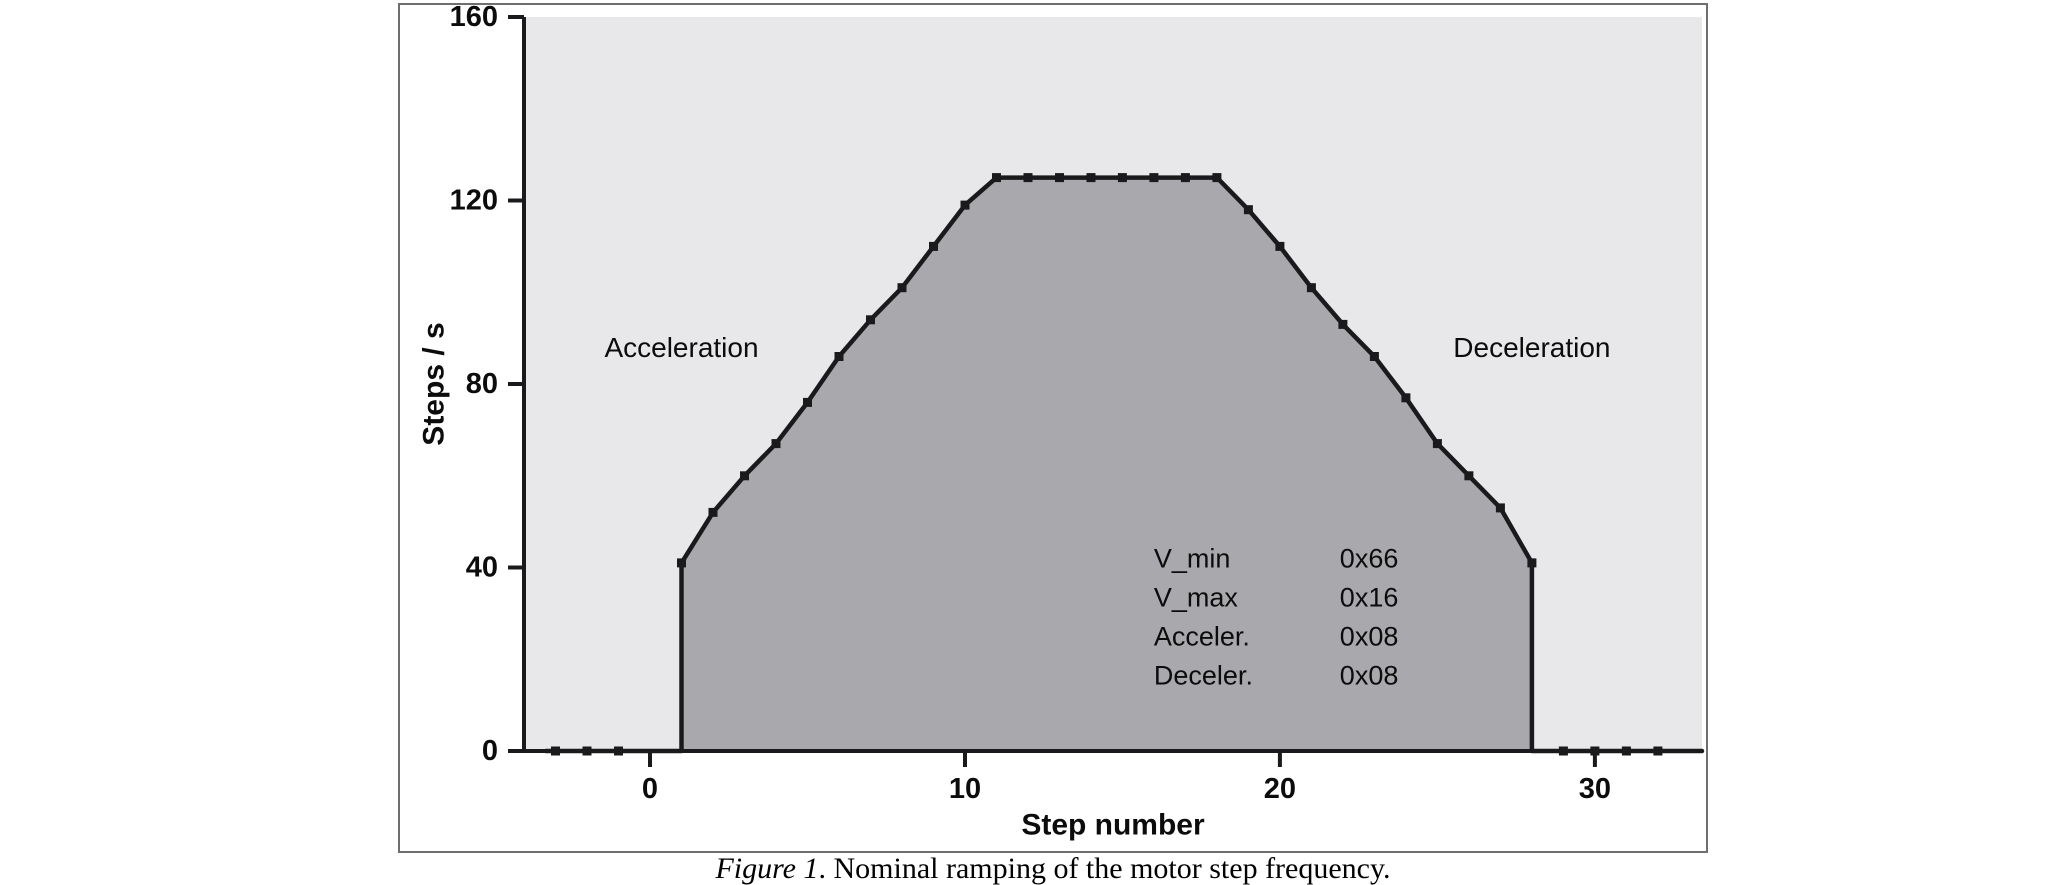 Image resolution: width=2066 pixels, height=885 pixels. I want to click on svg-text: 0x16, so click(1369, 597).